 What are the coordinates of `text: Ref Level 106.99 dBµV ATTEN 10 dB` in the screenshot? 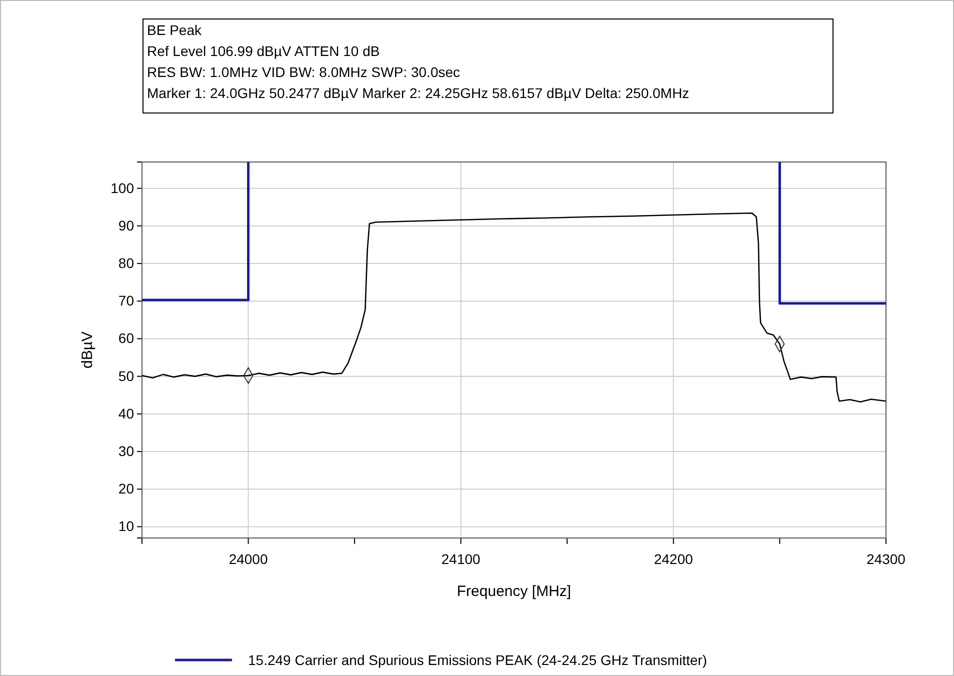 It's located at (263, 51).